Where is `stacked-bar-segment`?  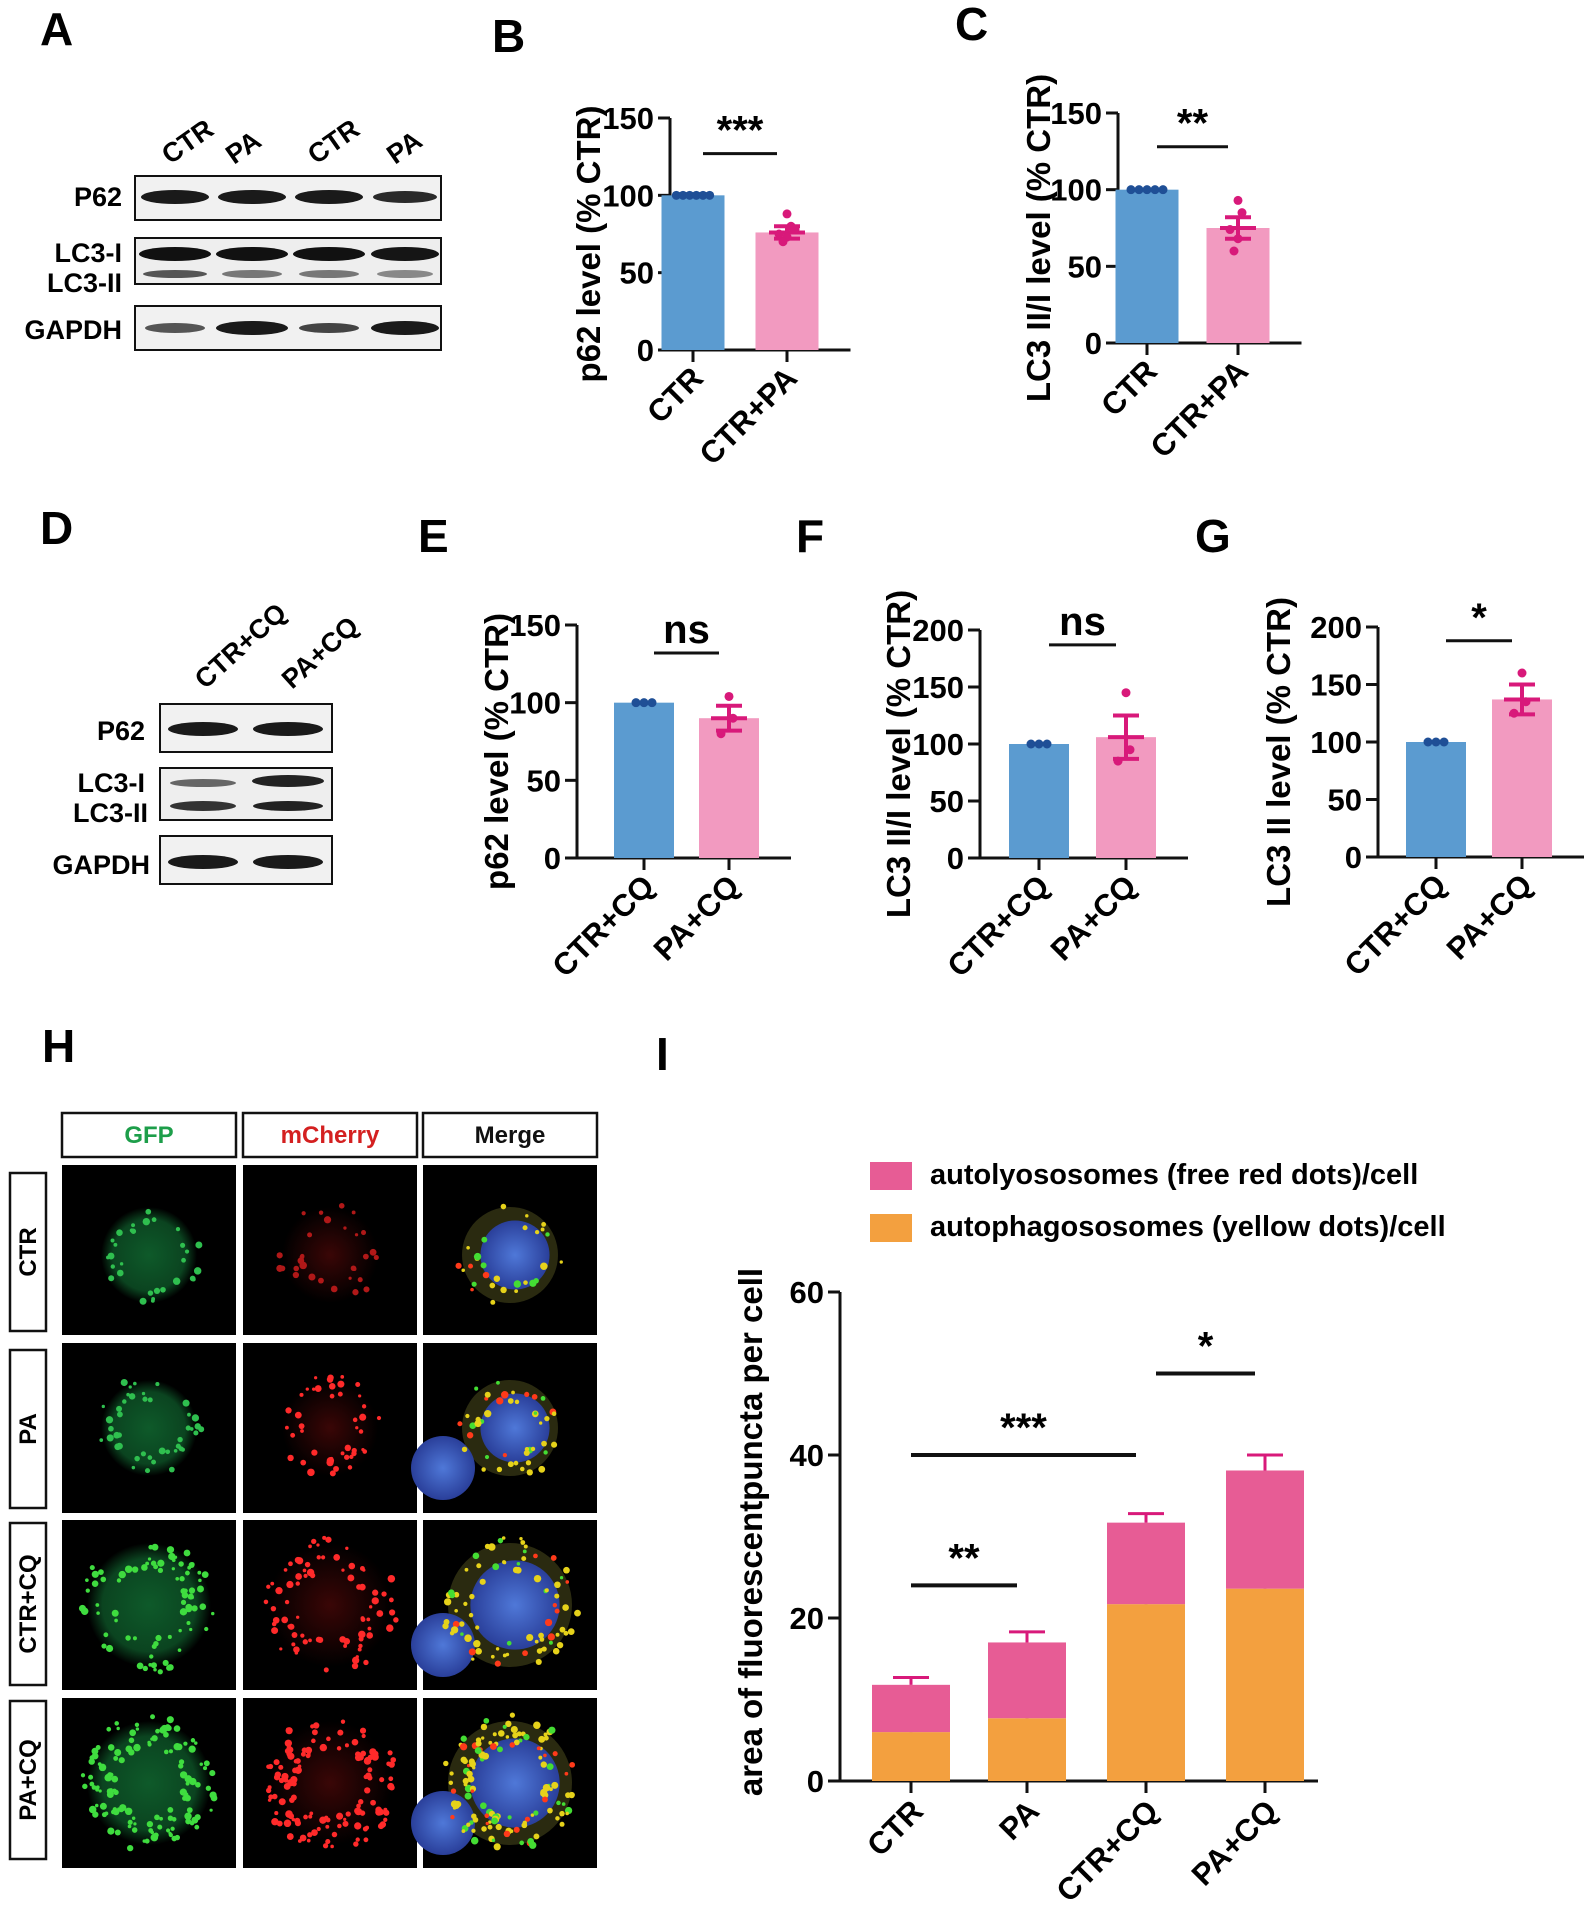
stacked-bar-segment is located at coordinates (1027, 1749).